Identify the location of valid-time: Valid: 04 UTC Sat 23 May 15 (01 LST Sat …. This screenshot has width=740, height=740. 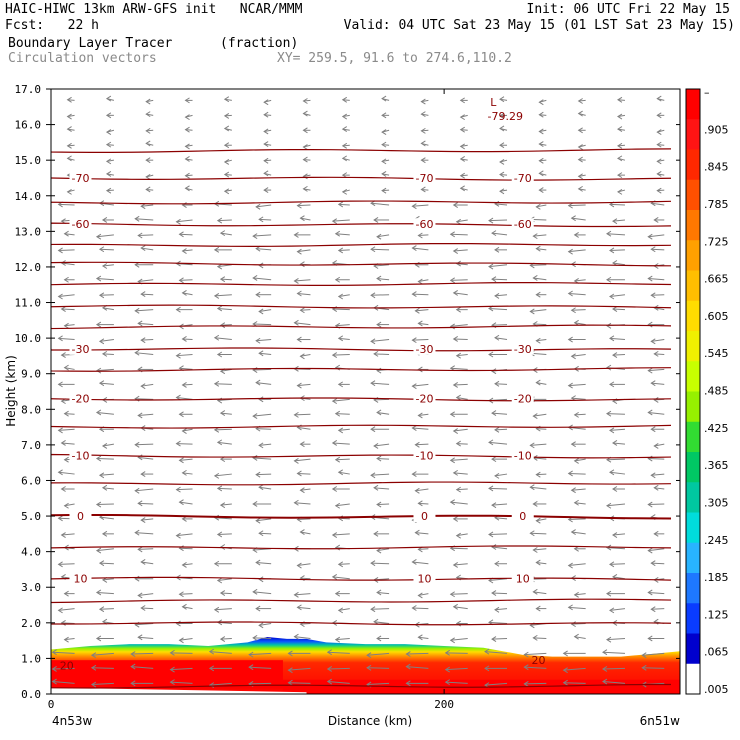
(539, 25).